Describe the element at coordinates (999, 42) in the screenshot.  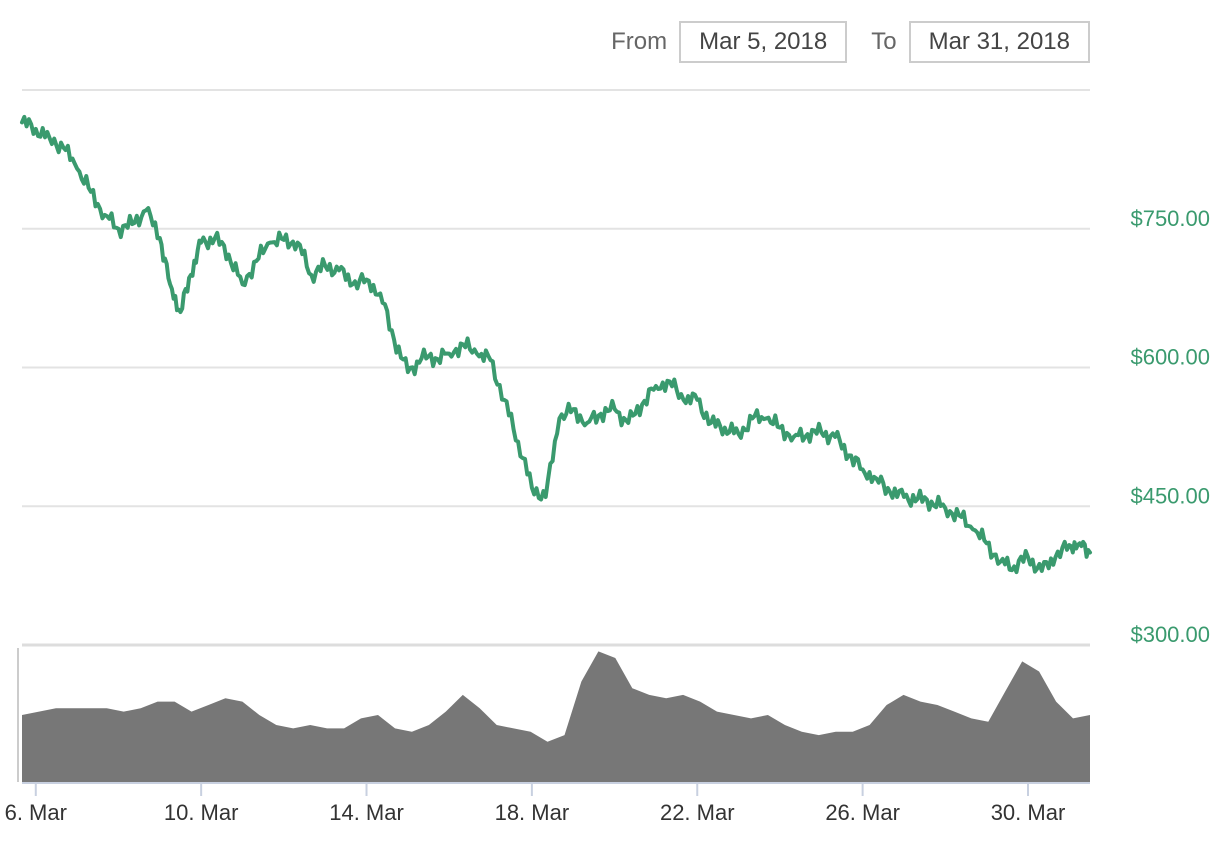
I see `to-date-input: Mar 31, 2018` at that location.